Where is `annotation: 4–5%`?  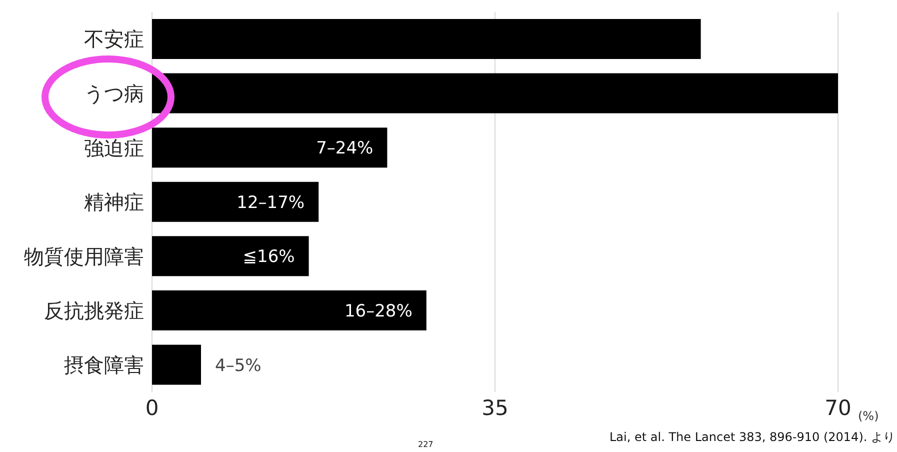 annotation: 4–5% is located at coordinates (238, 366).